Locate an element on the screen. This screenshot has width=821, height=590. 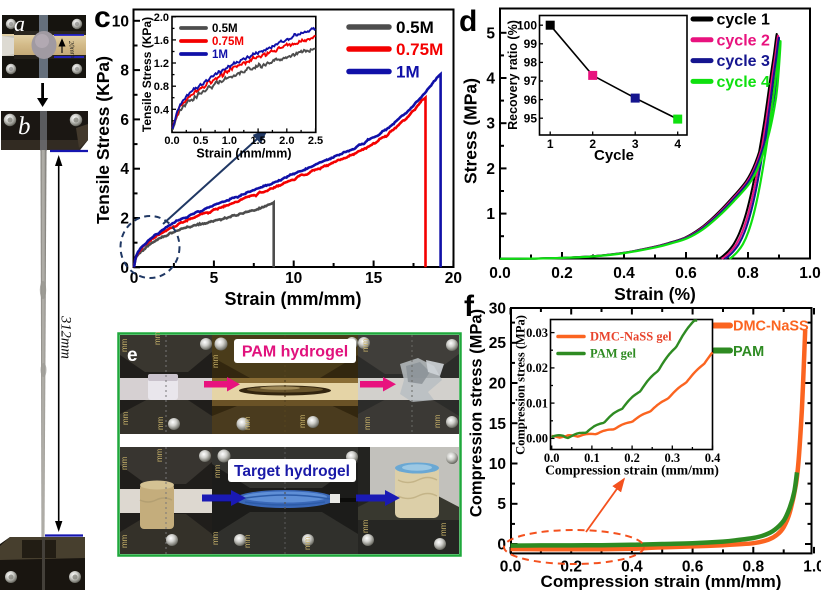
svg-text: f is located at coordinates (469, 306).